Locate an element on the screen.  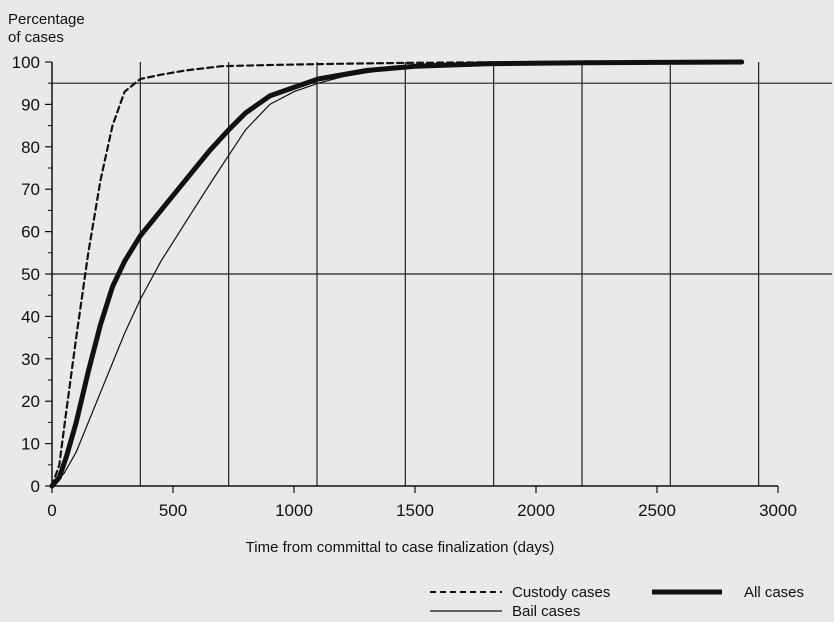
x-tick-label: 2000 is located at coordinates (536, 510).